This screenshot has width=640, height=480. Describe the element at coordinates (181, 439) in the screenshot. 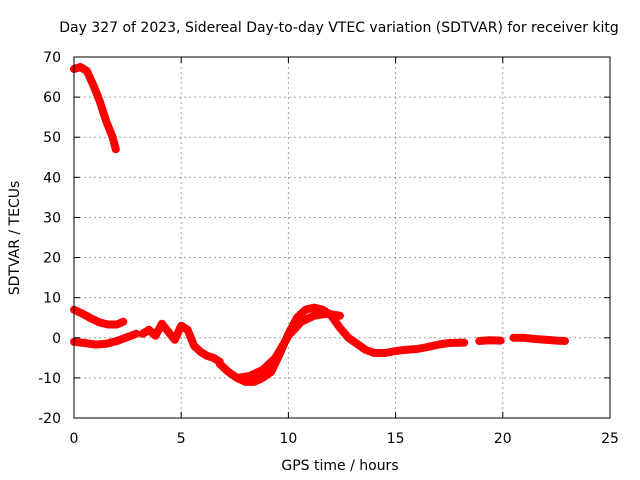

I see `x-tick-label: 5` at that location.